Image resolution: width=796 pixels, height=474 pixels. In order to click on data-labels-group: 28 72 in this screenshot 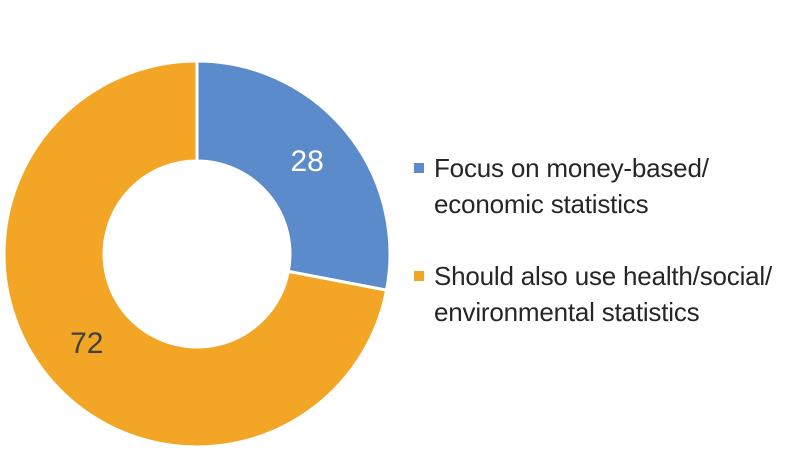, I will do `click(197, 252)`.